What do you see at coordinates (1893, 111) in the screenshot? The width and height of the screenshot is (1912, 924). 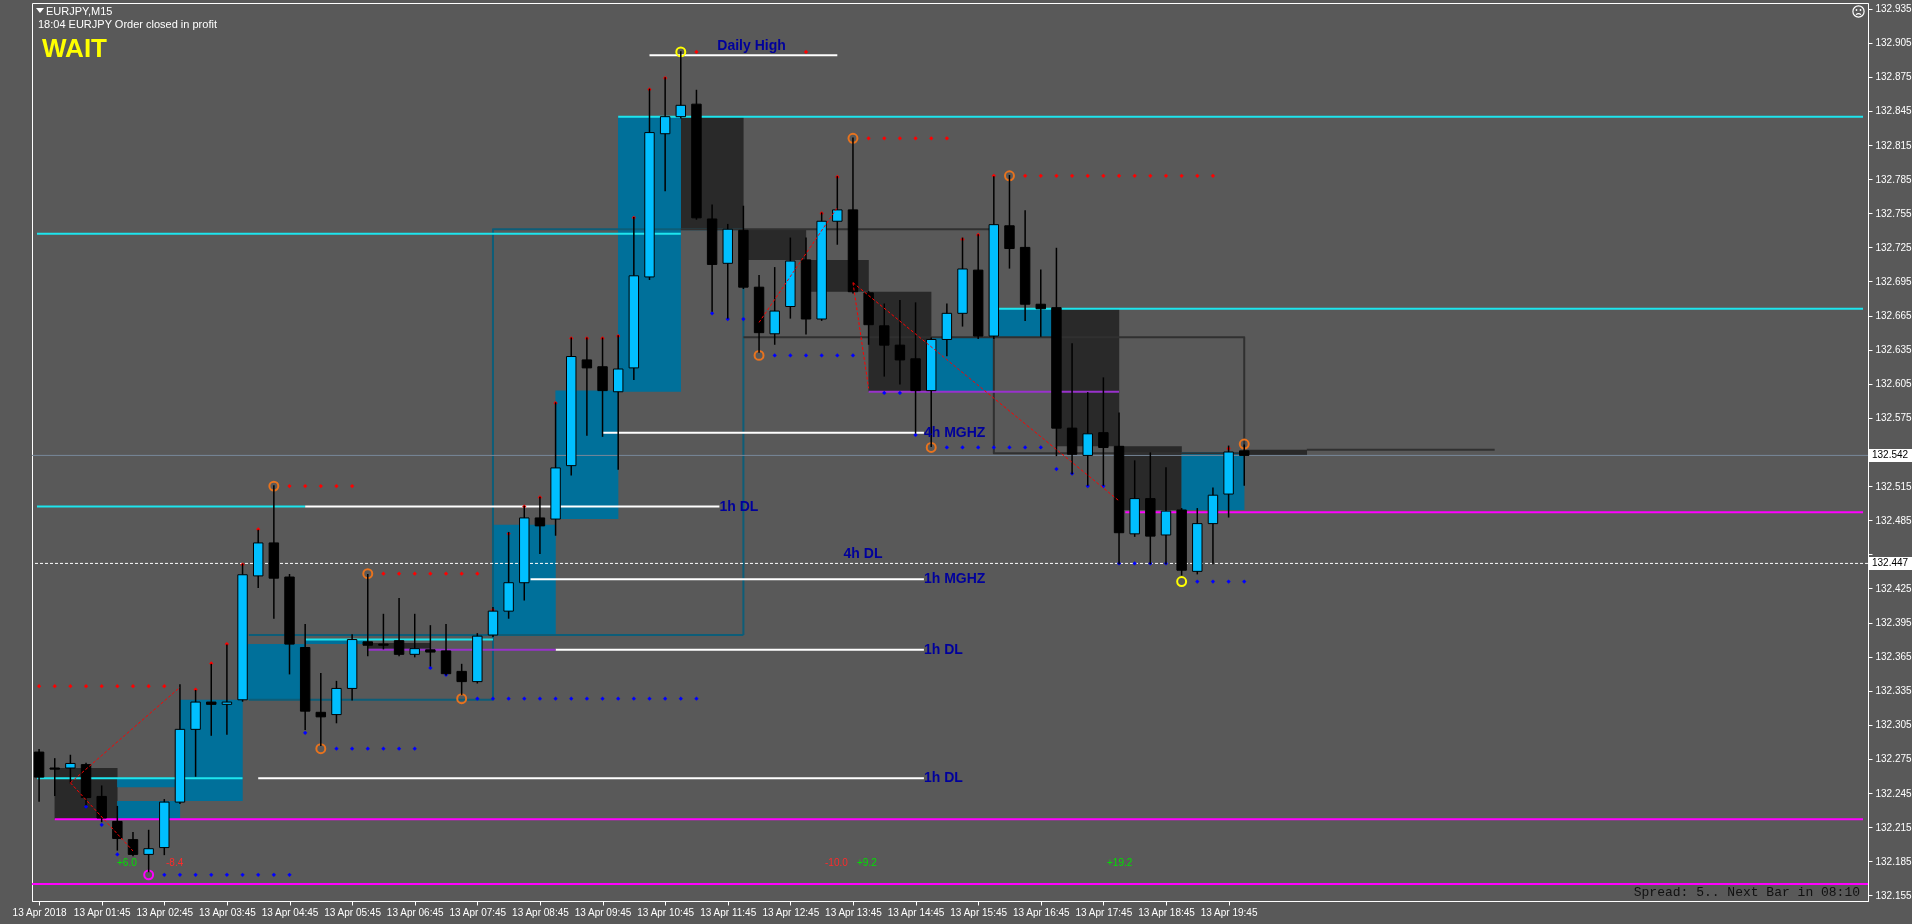 I see `y-tick-label: 132.845` at bounding box center [1893, 111].